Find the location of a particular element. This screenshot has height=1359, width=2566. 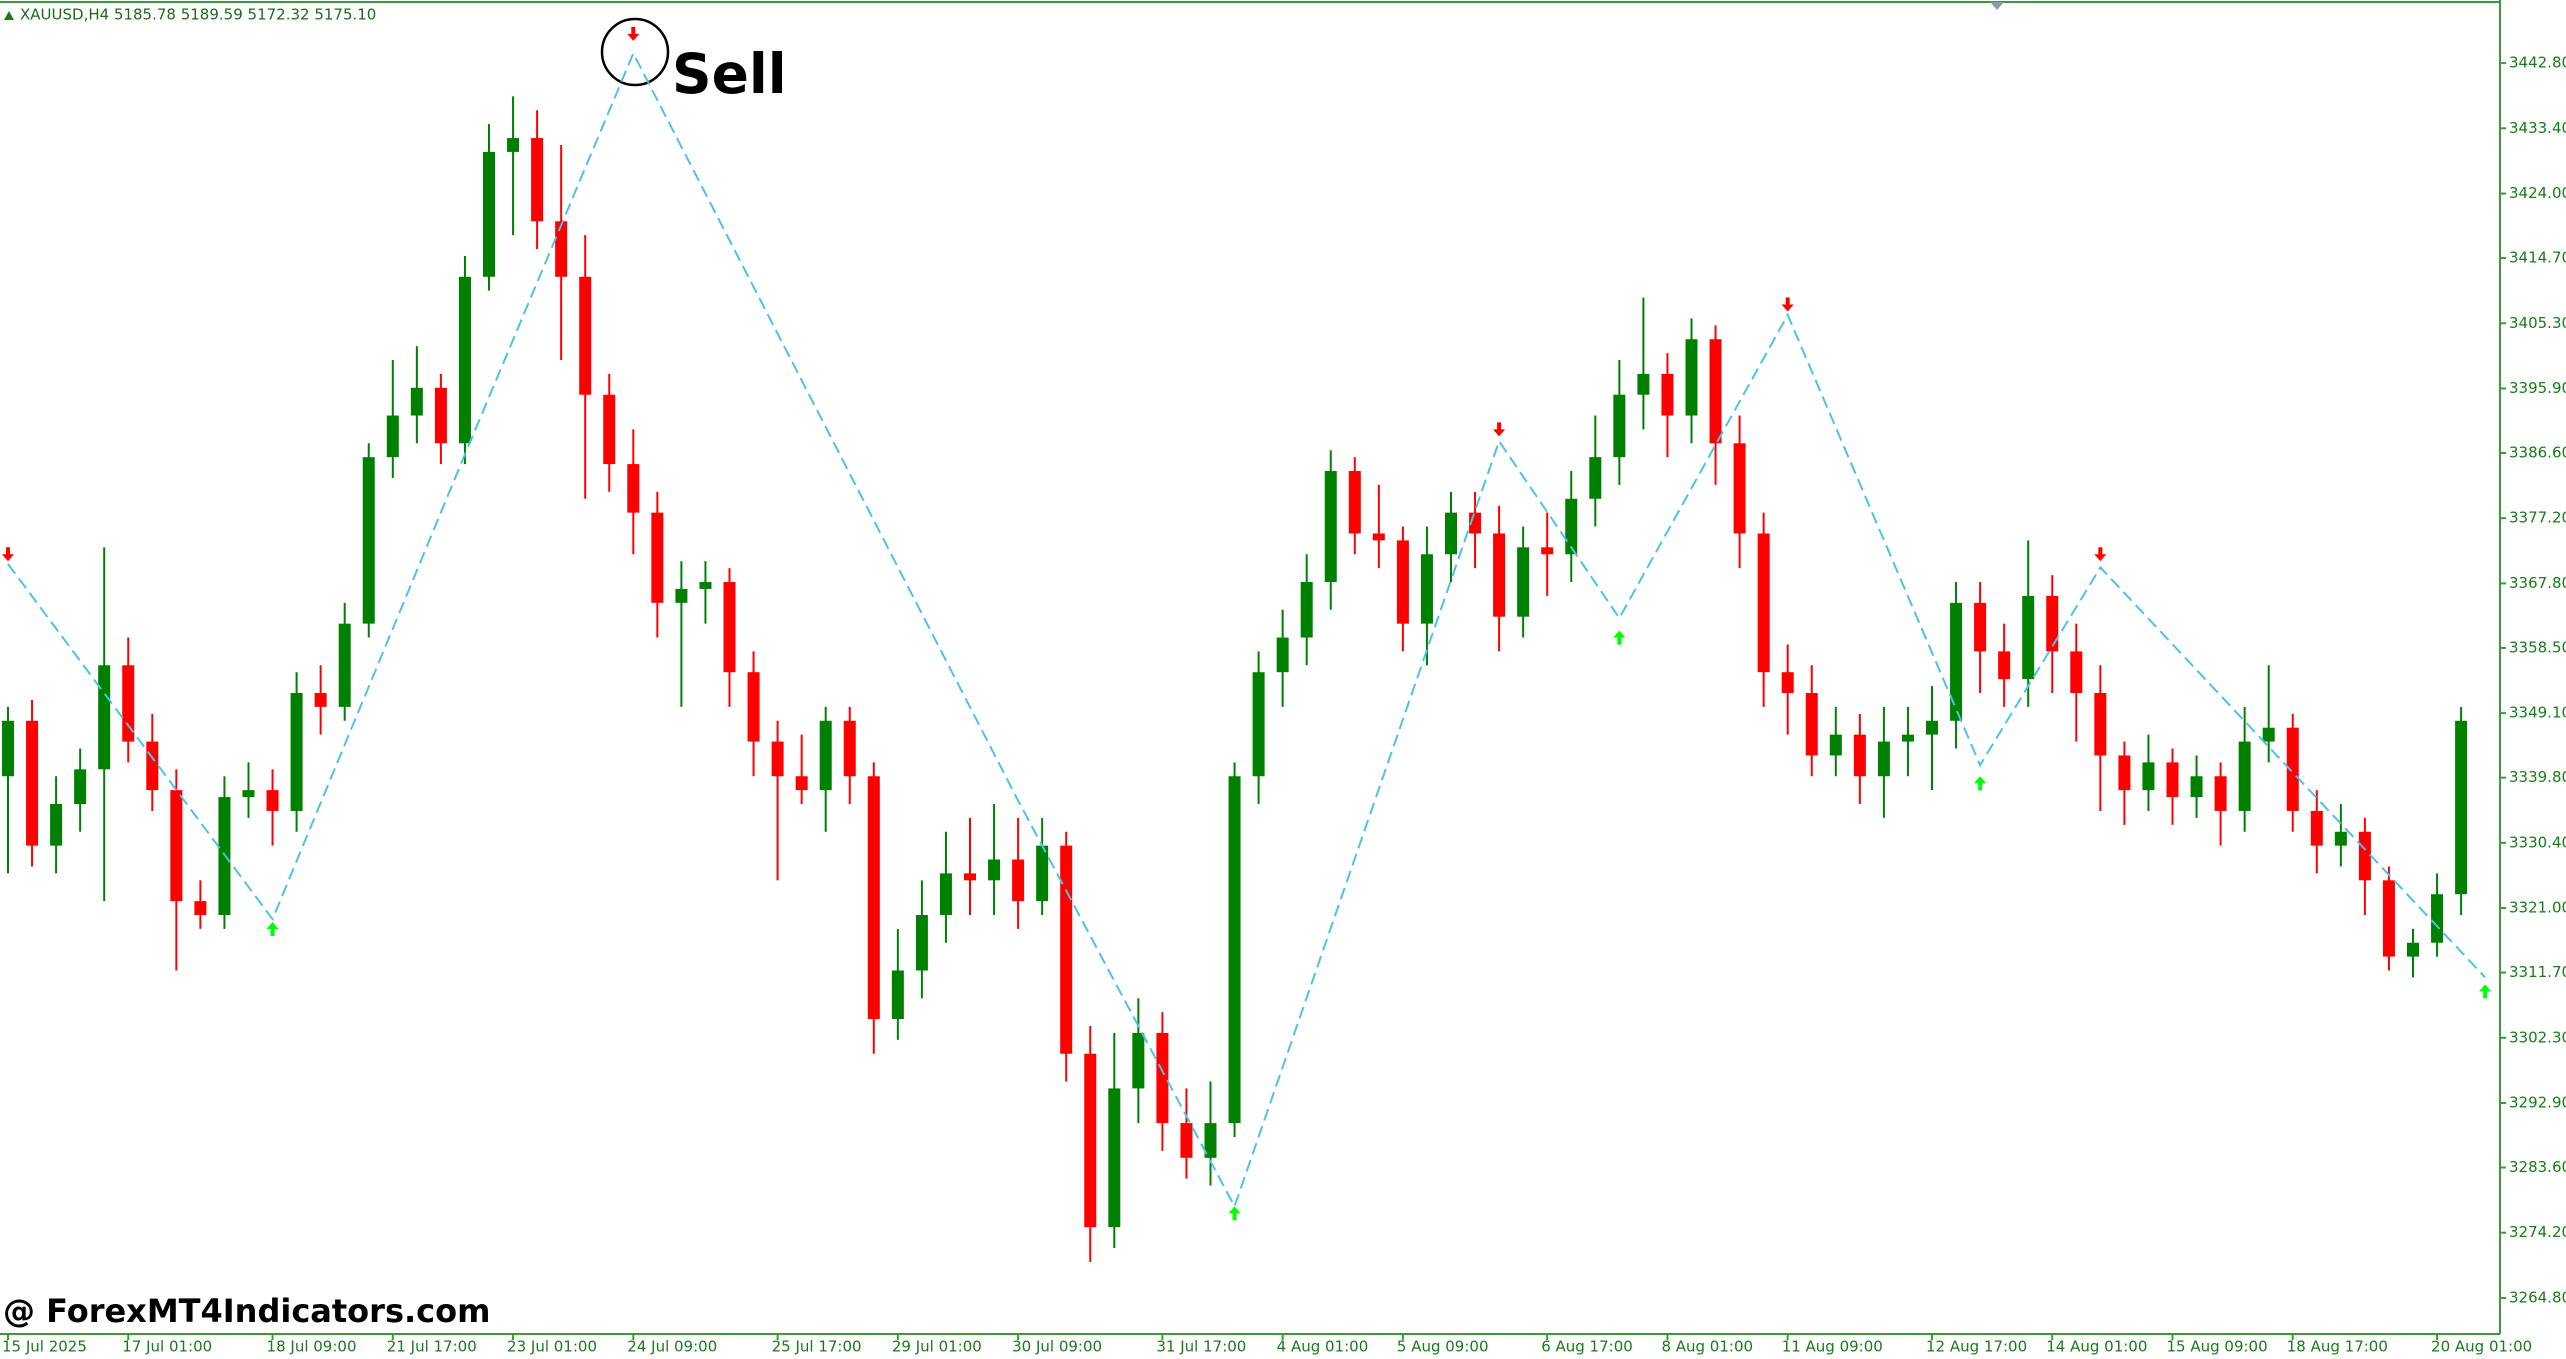

y-tick-label: 3405.30 is located at coordinates (2537, 323).